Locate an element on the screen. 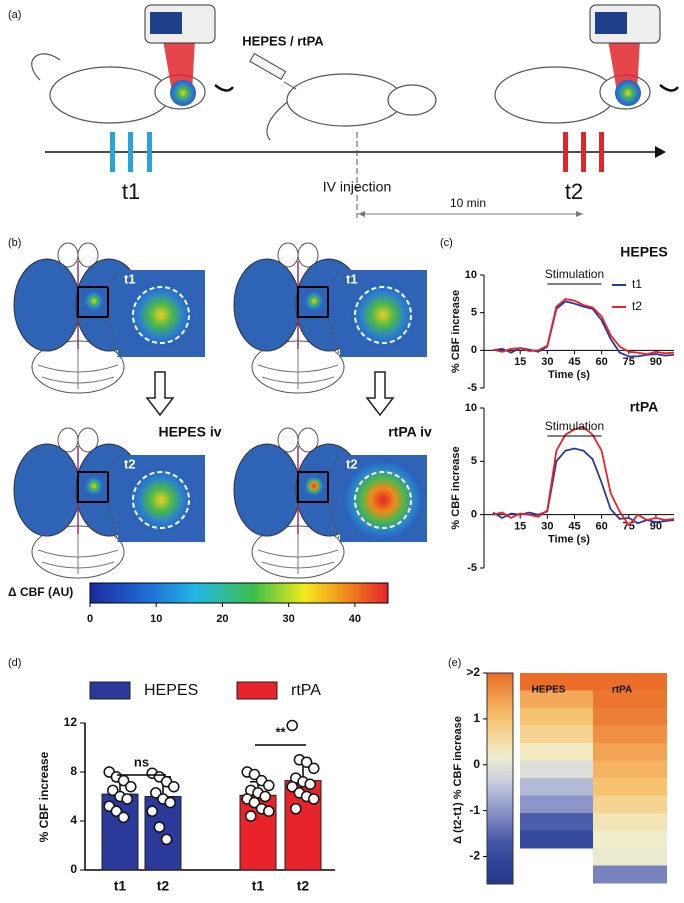 The image size is (684, 903). y-tick-label: -1 is located at coordinates (474, 810).